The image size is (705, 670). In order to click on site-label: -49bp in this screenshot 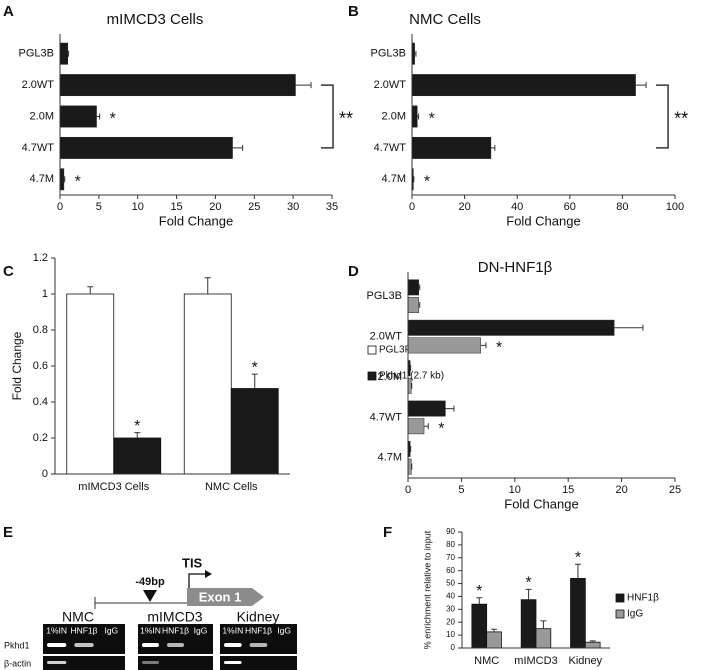, I will do `click(150, 582)`.